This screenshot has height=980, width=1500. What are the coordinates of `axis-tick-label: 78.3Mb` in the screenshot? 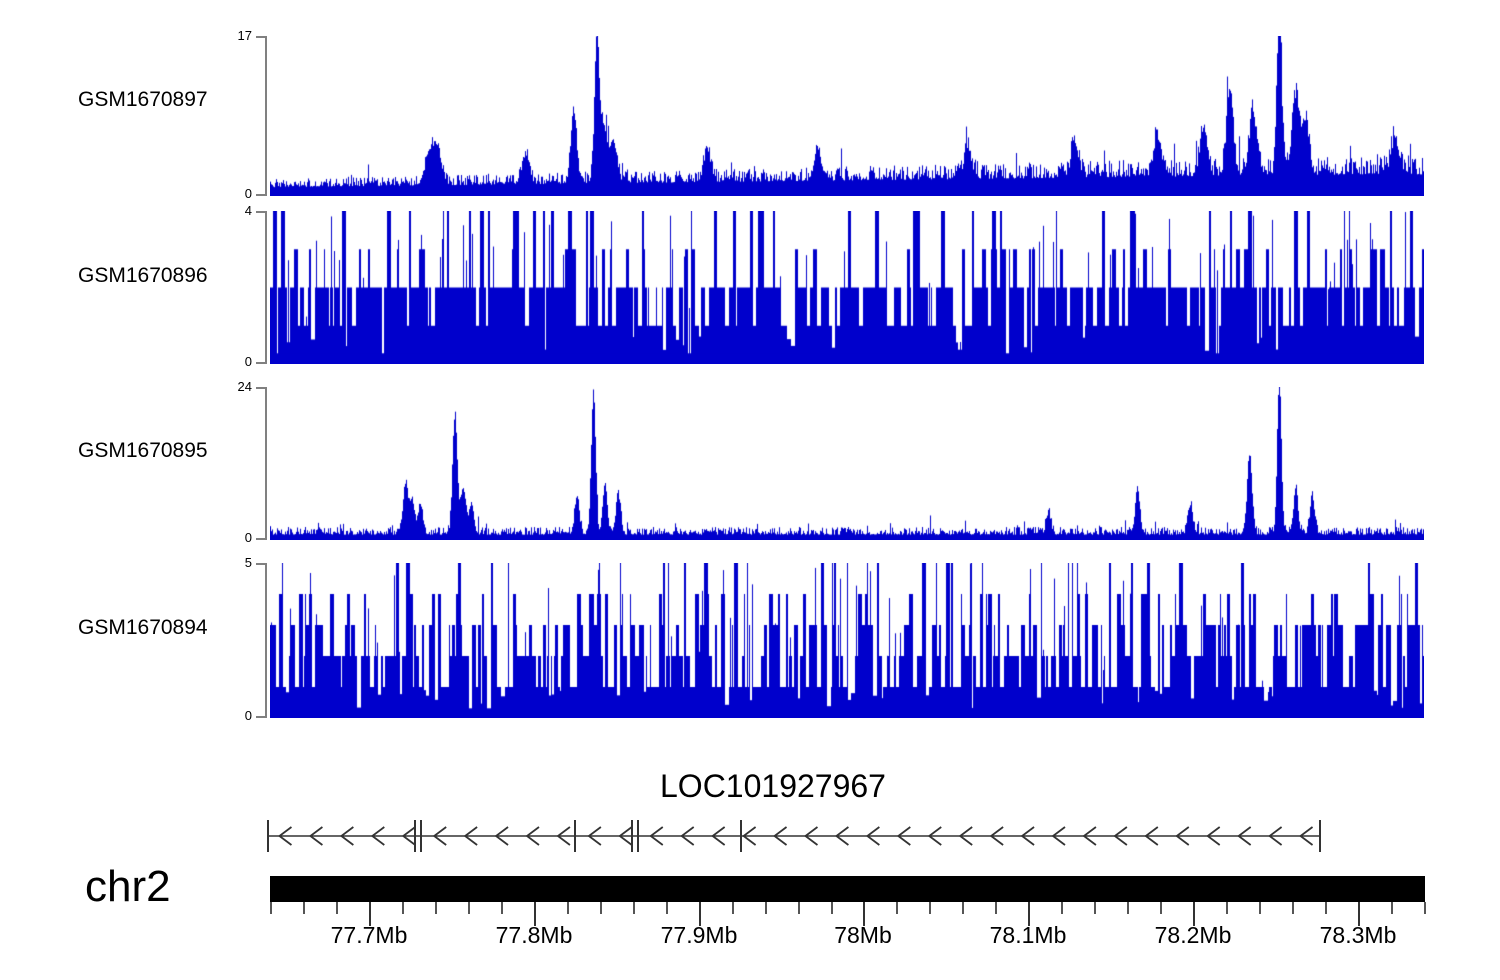 It's located at (1358, 935).